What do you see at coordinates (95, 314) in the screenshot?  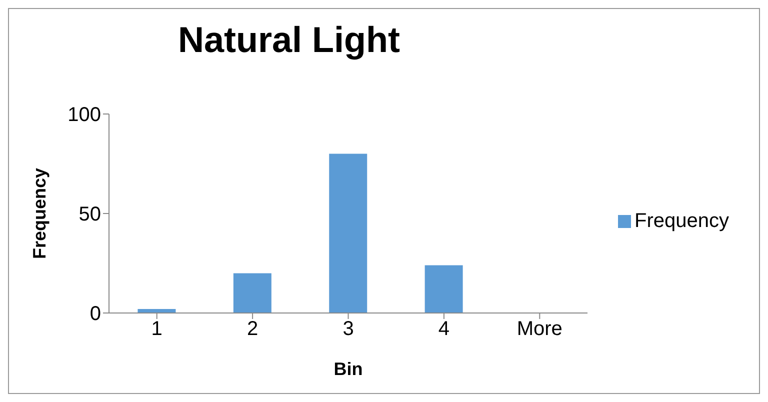 I see `y-tick-label: 0` at bounding box center [95, 314].